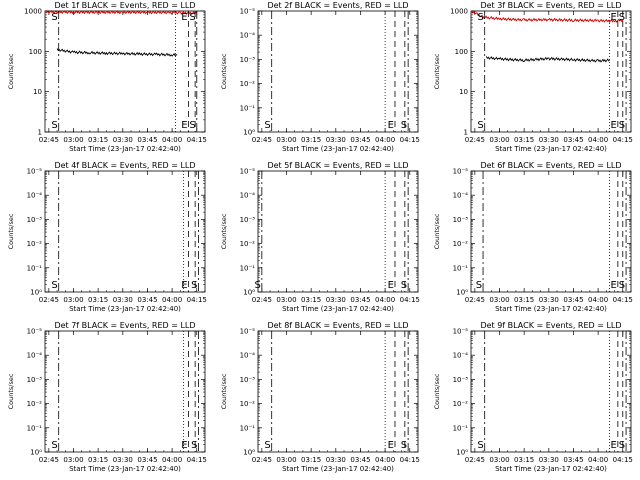  I want to click on y-tick-label: 100, so click(35, 52).